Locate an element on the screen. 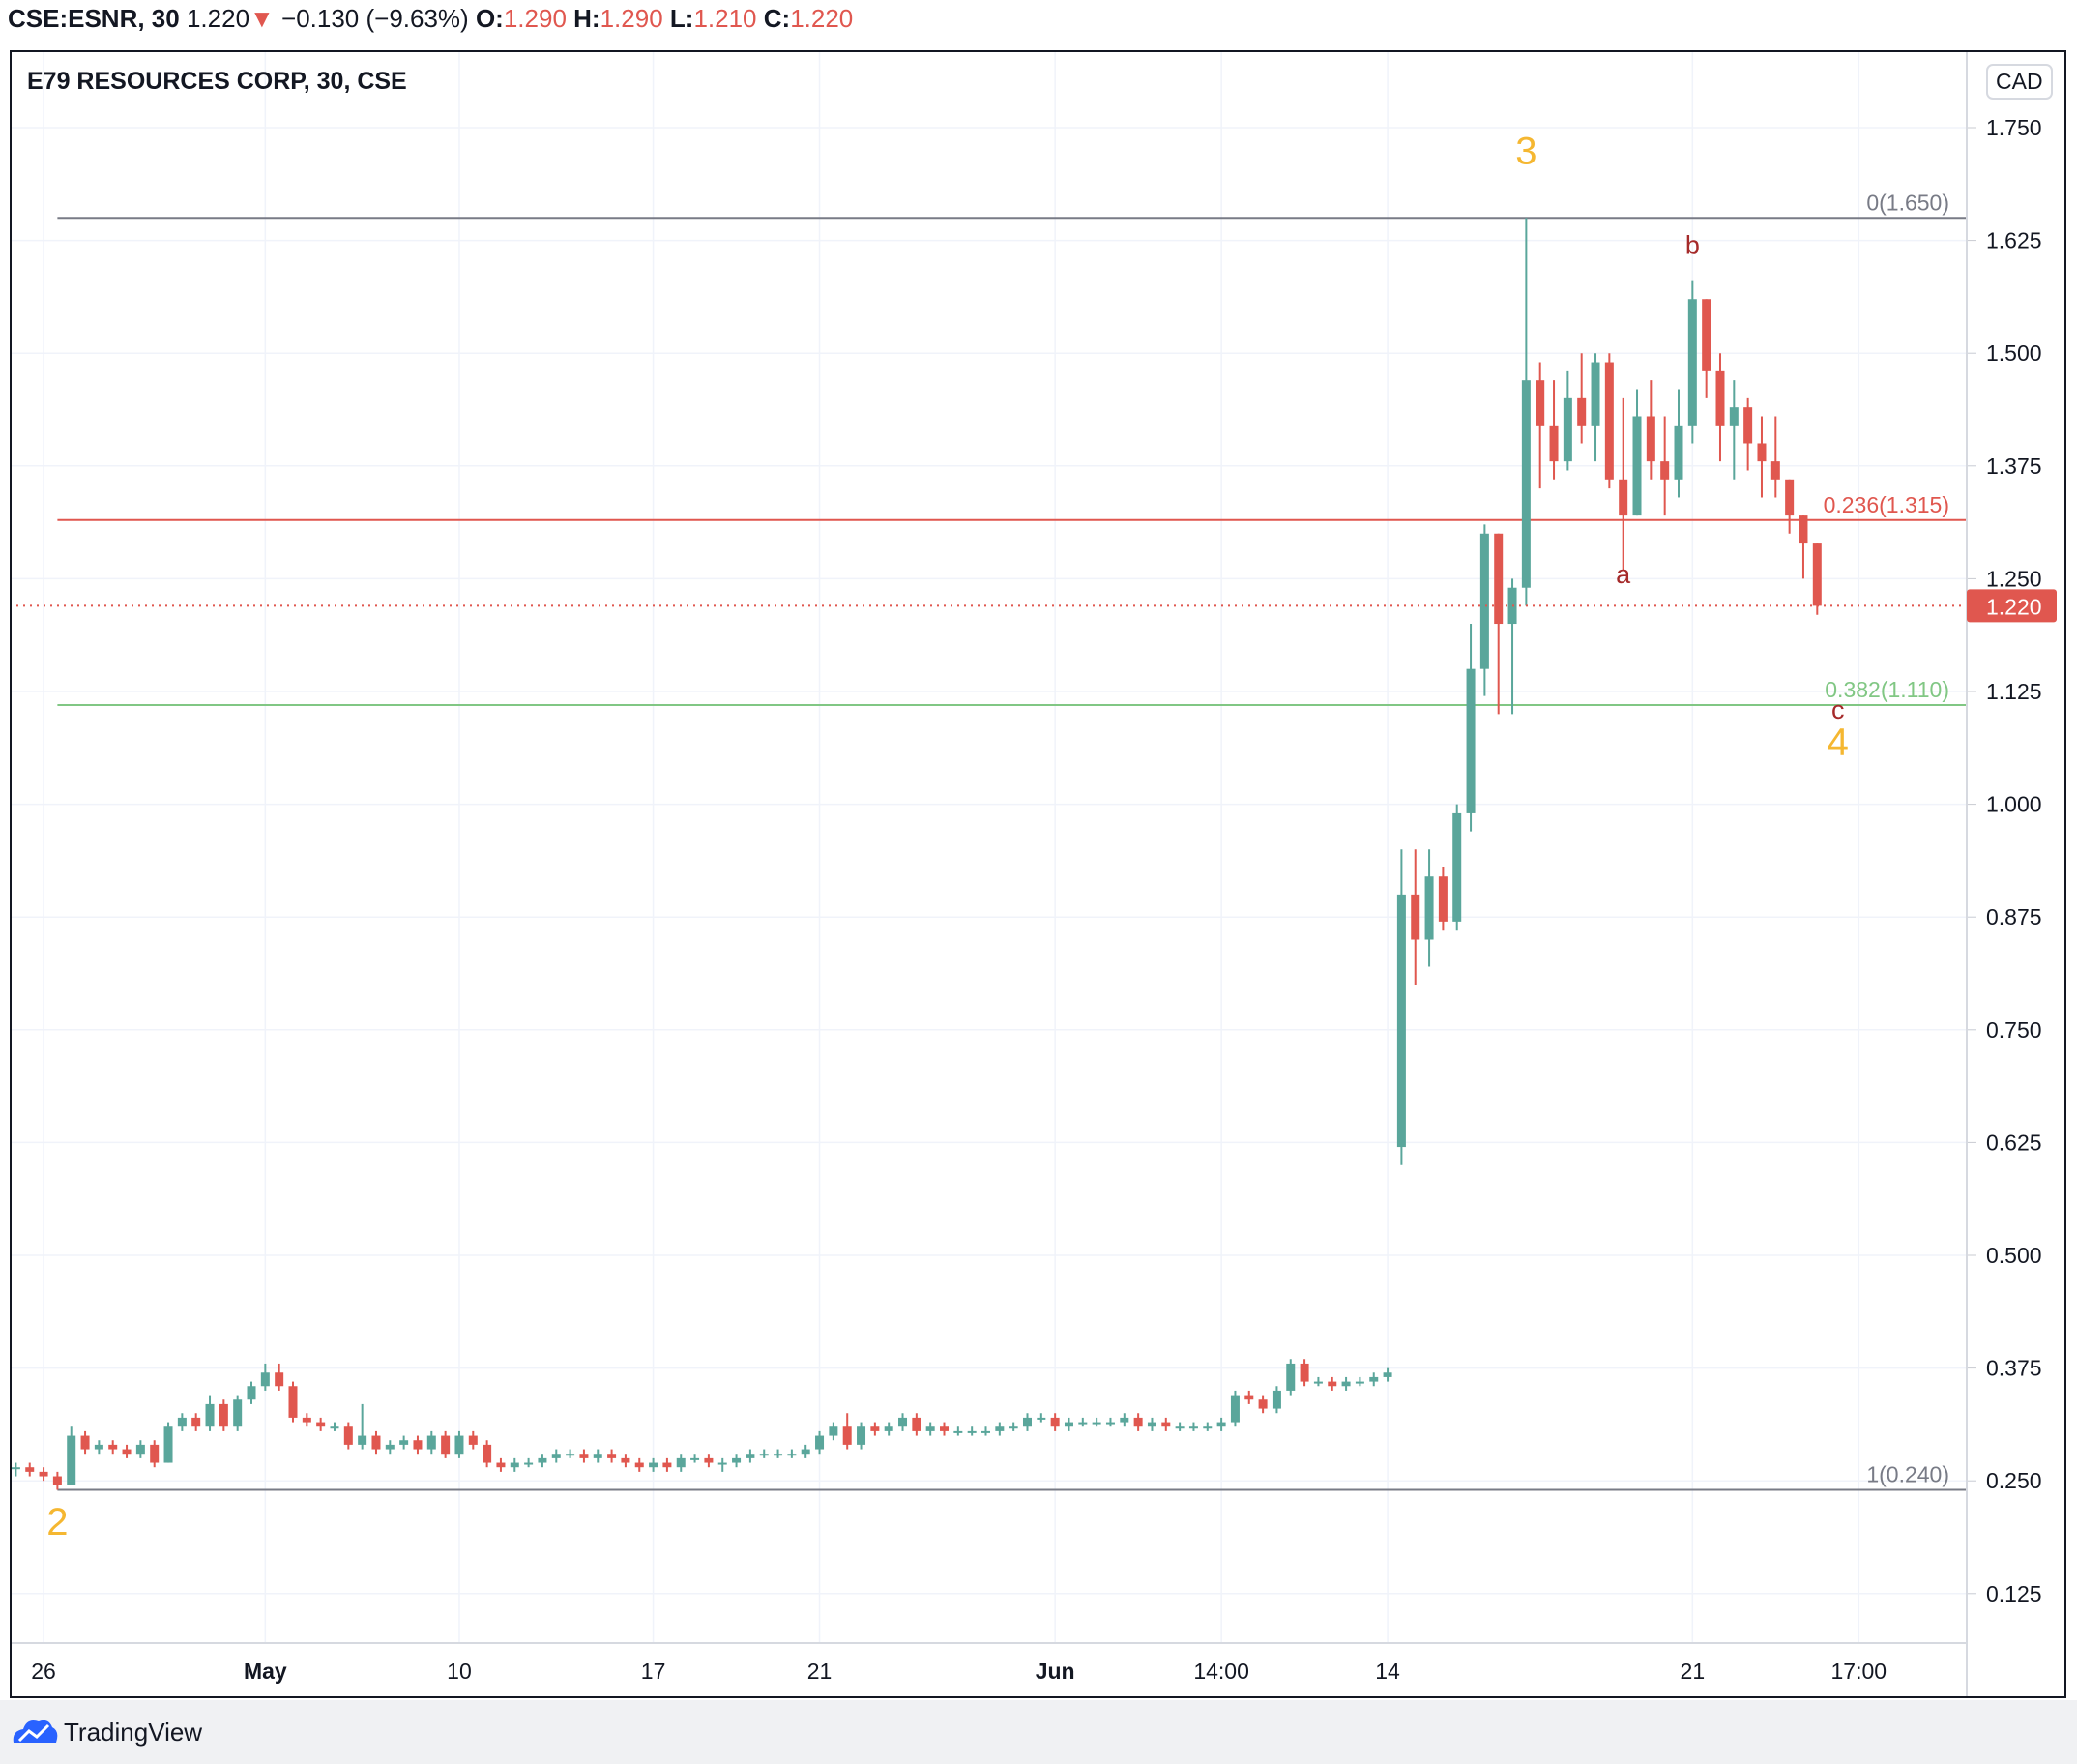 The height and width of the screenshot is (1764, 2077). y-tick-label: 1.750 is located at coordinates (2014, 127).